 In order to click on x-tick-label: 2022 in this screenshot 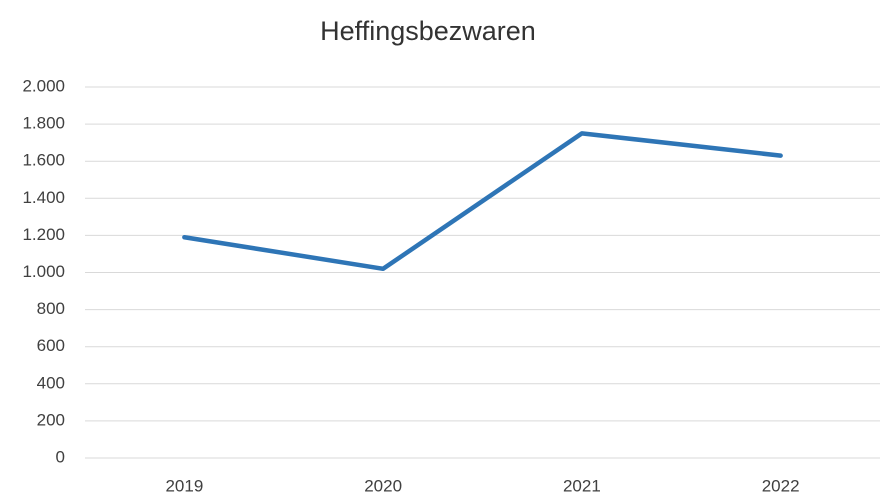, I will do `click(781, 485)`.